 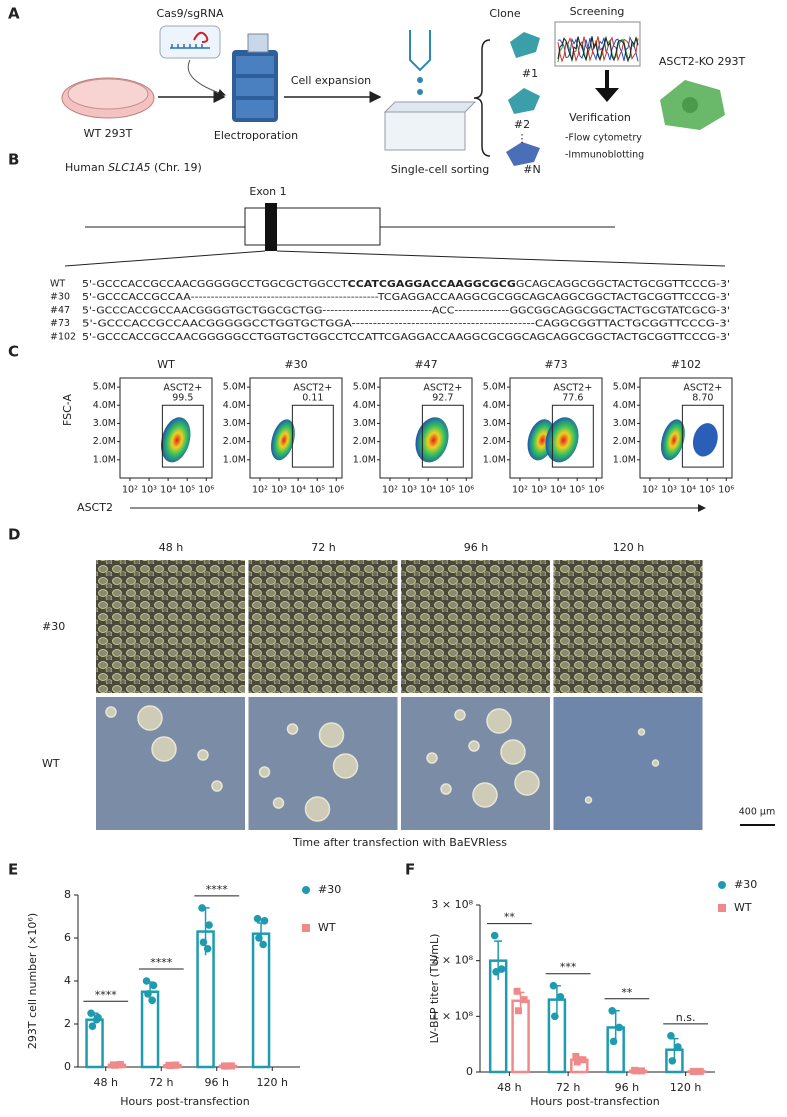 I want to click on y-tick-label: 4, so click(x=67, y=980).